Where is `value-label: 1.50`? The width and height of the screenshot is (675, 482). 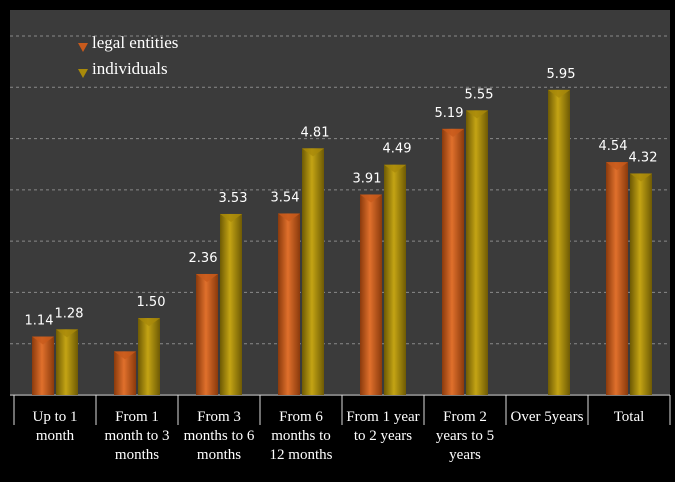 value-label: 1.50 is located at coordinates (151, 302).